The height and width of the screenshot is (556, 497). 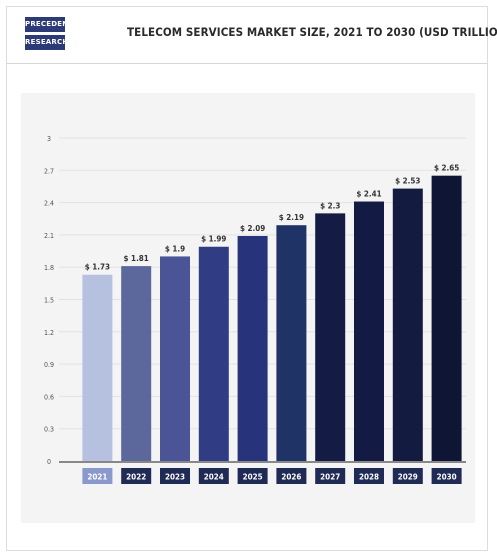 I want to click on data-label: $ 2.3, so click(x=330, y=205).